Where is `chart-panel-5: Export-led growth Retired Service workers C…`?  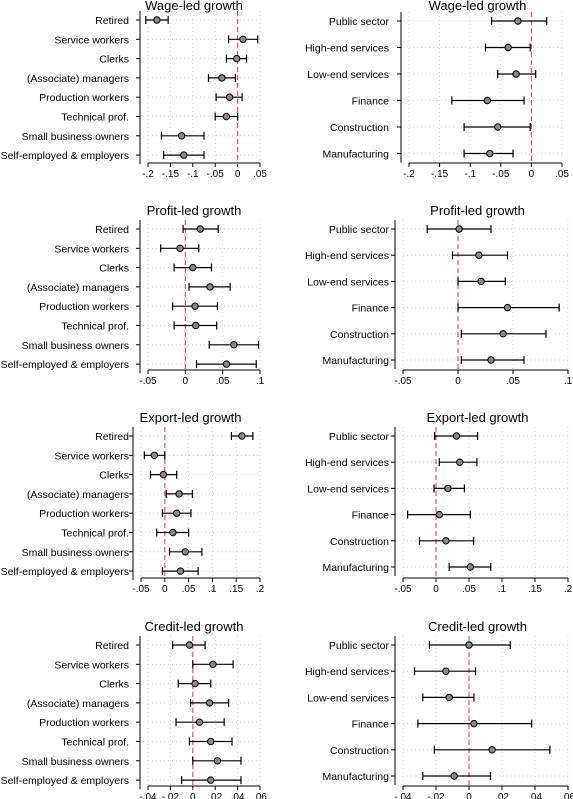
chart-panel-5: Export-led growth Retired Service workers C… is located at coordinates (133, 502).